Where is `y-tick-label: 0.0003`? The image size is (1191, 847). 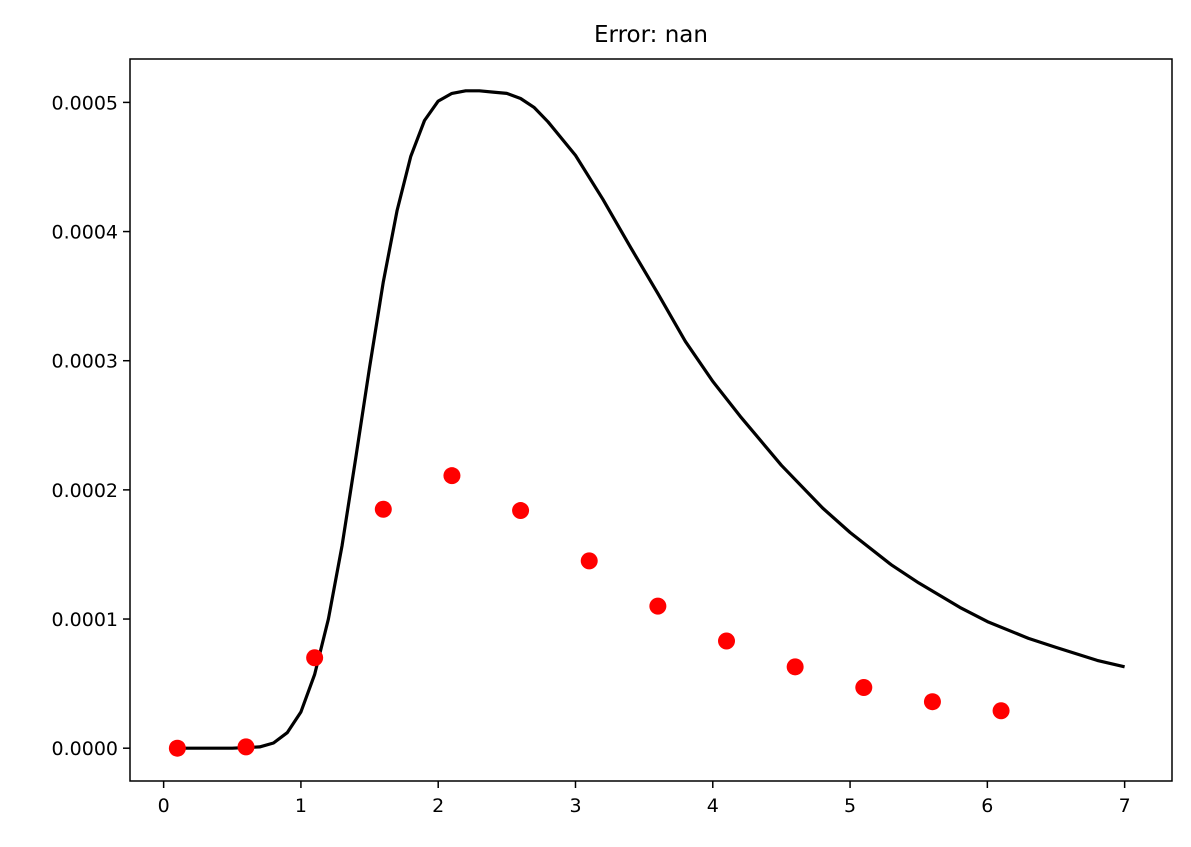 y-tick-label: 0.0003 is located at coordinates (85, 362).